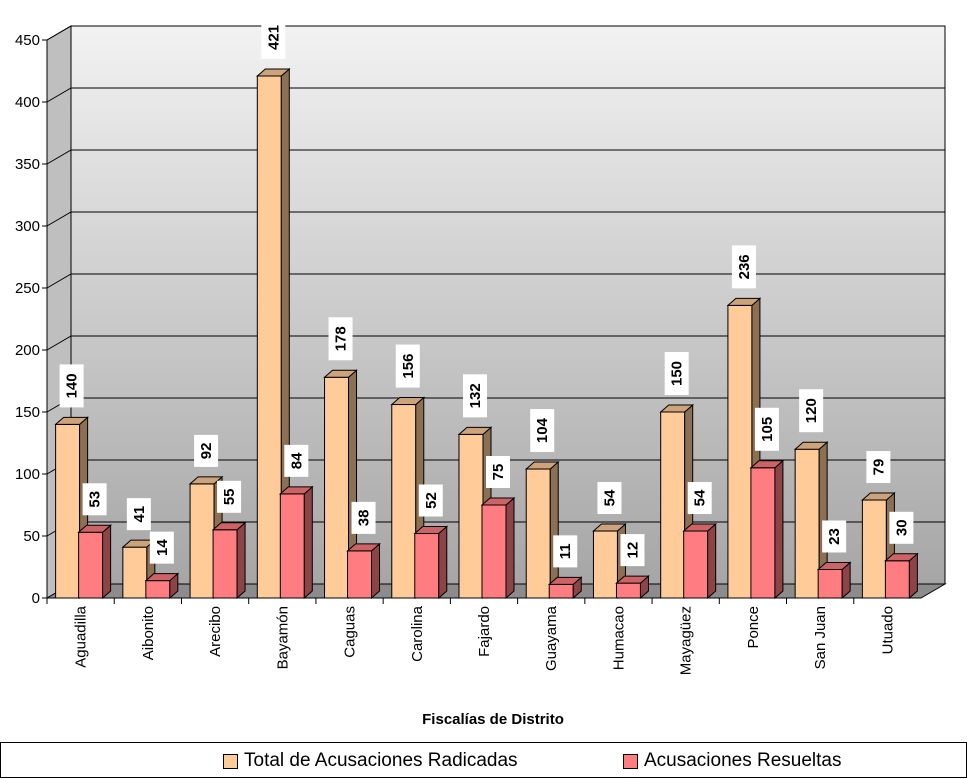 This screenshot has width=969, height=779. I want to click on data-label: 178, so click(340, 339).